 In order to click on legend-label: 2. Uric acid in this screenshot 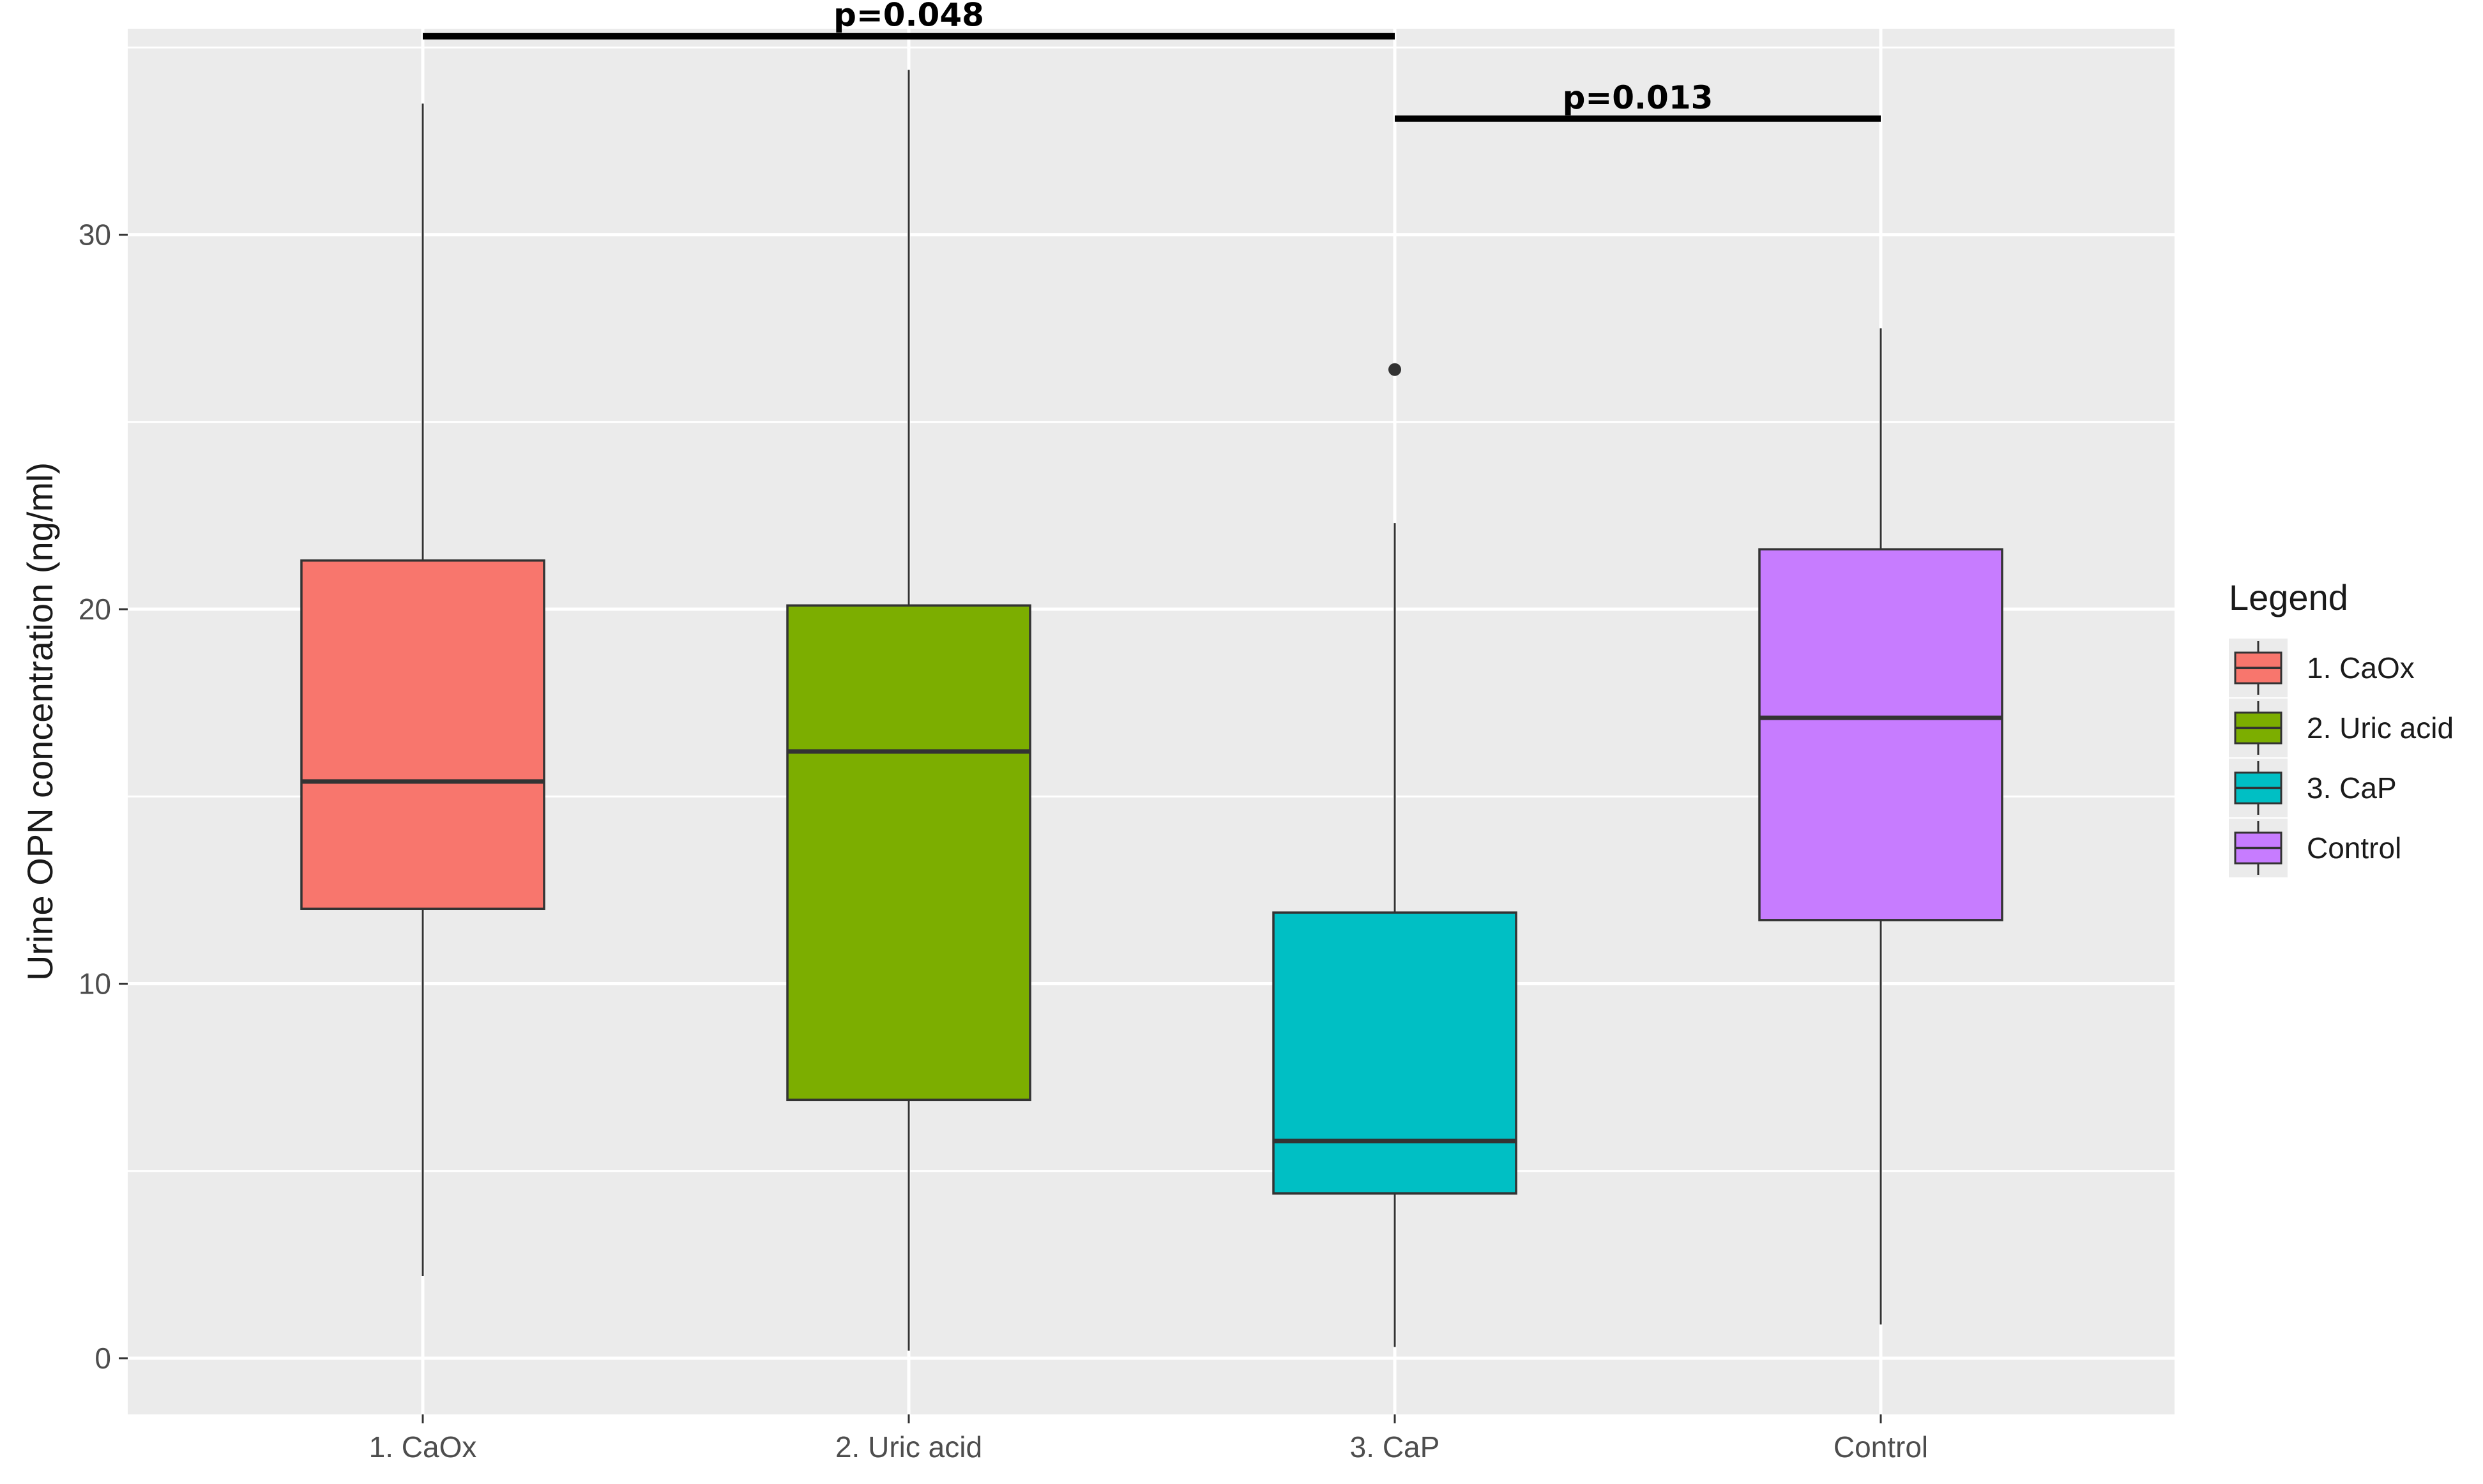, I will do `click(2381, 728)`.